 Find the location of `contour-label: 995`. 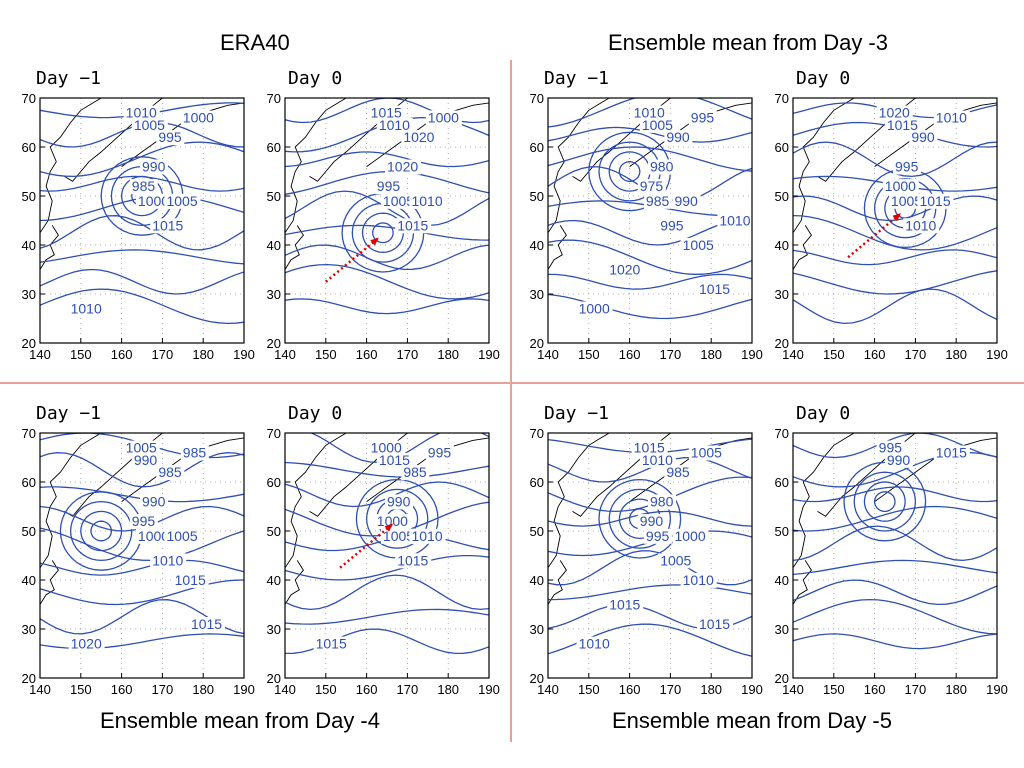

contour-label: 995 is located at coordinates (144, 521).